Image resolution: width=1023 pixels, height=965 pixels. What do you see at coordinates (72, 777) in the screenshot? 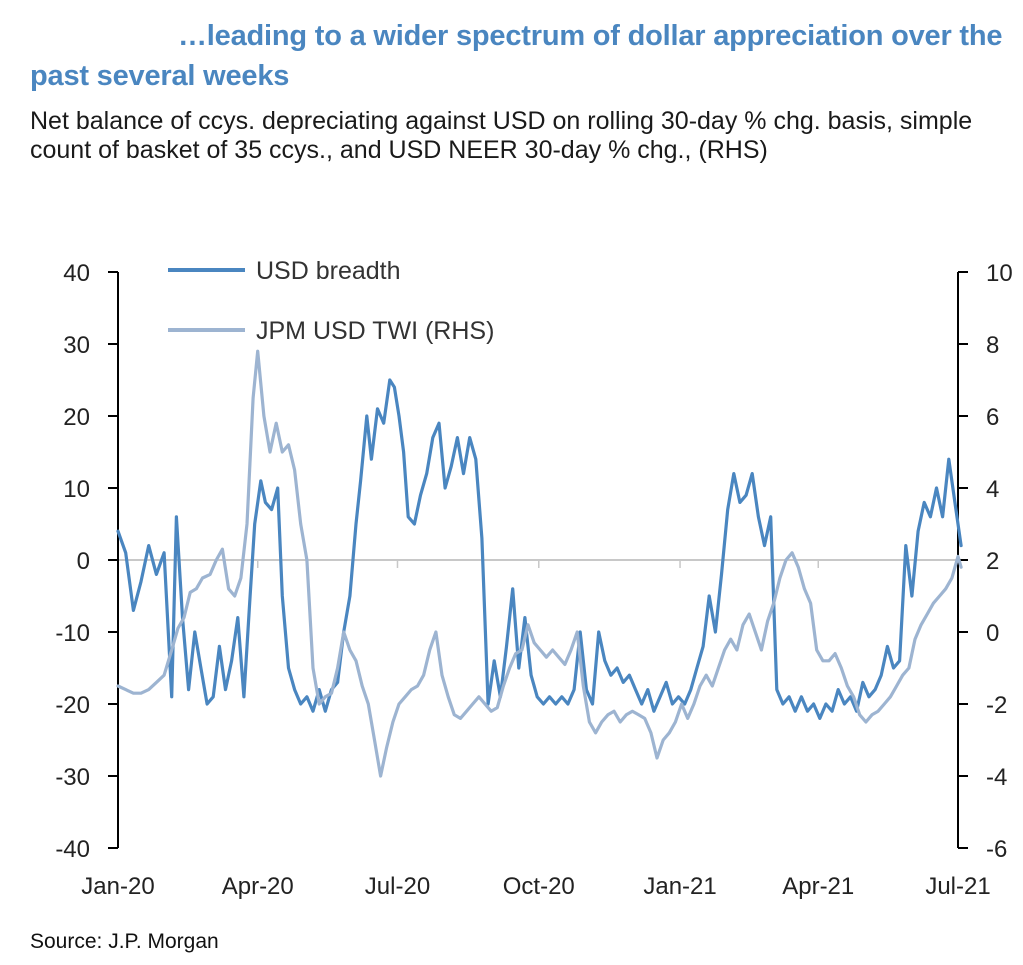
I see `left-axis-tick-label: -30` at bounding box center [72, 777].